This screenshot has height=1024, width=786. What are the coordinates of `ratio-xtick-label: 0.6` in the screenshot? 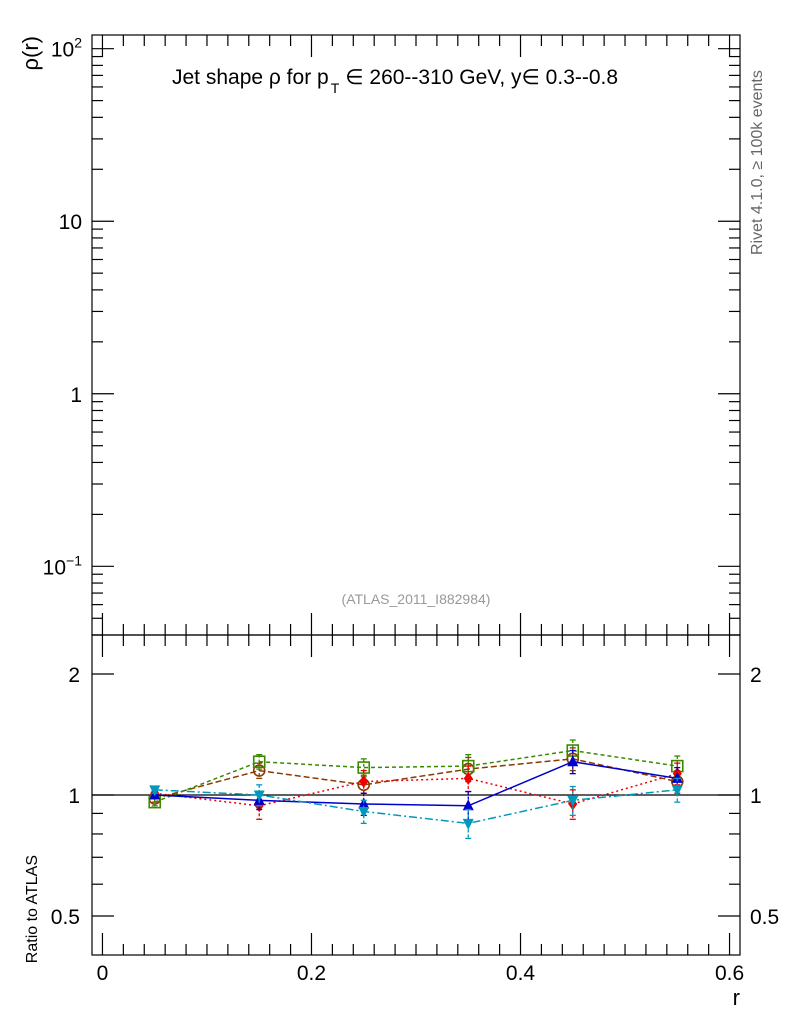 It's located at (729, 973).